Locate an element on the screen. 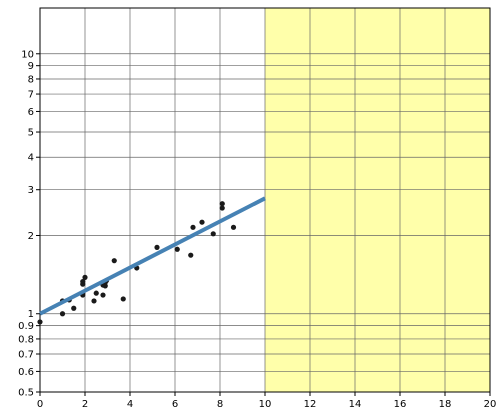  y-tick-label: 3 is located at coordinates (31, 190).